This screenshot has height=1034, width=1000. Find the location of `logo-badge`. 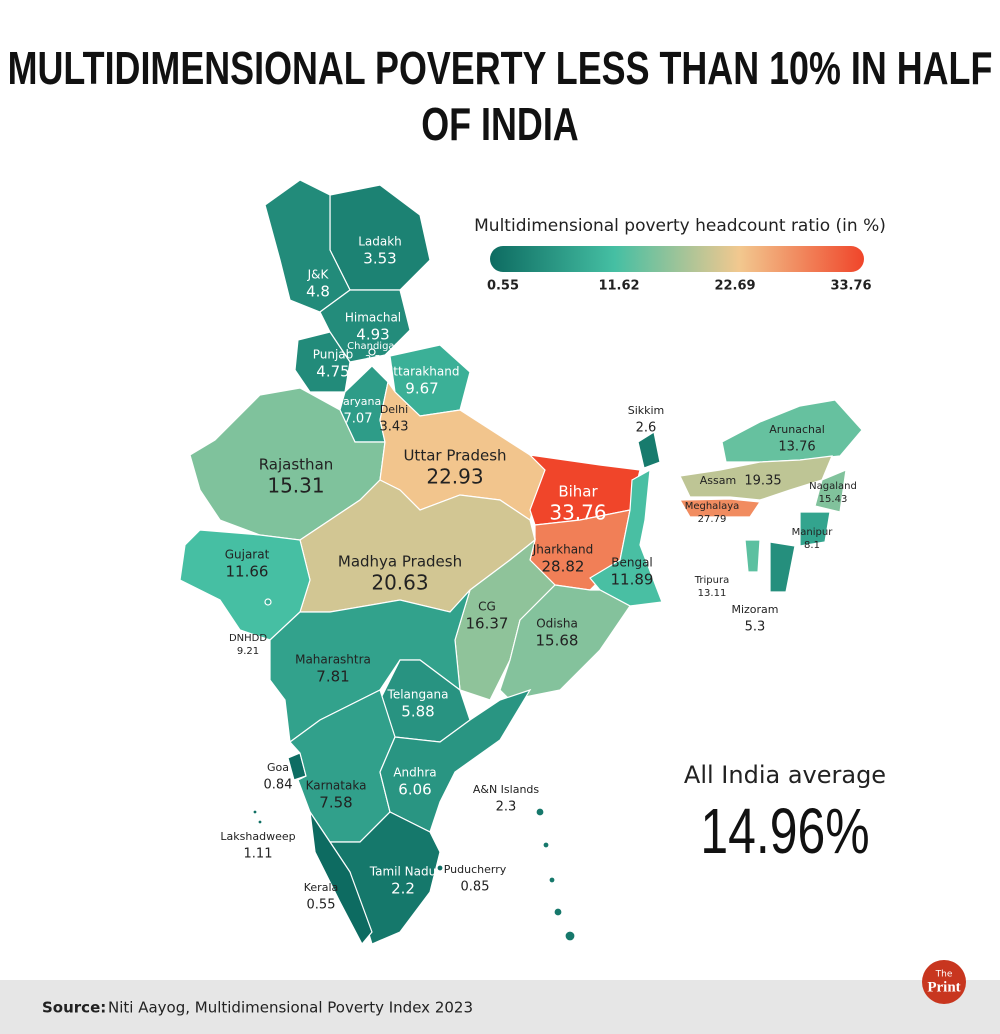

logo-badge is located at coordinates (944, 982).